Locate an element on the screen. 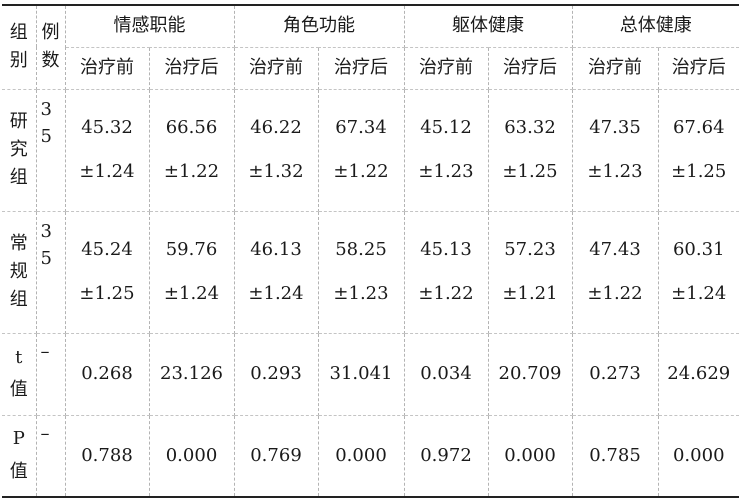 This screenshot has width=742, height=500. row-name-cell: 研 究 组 is located at coordinates (19, 150).